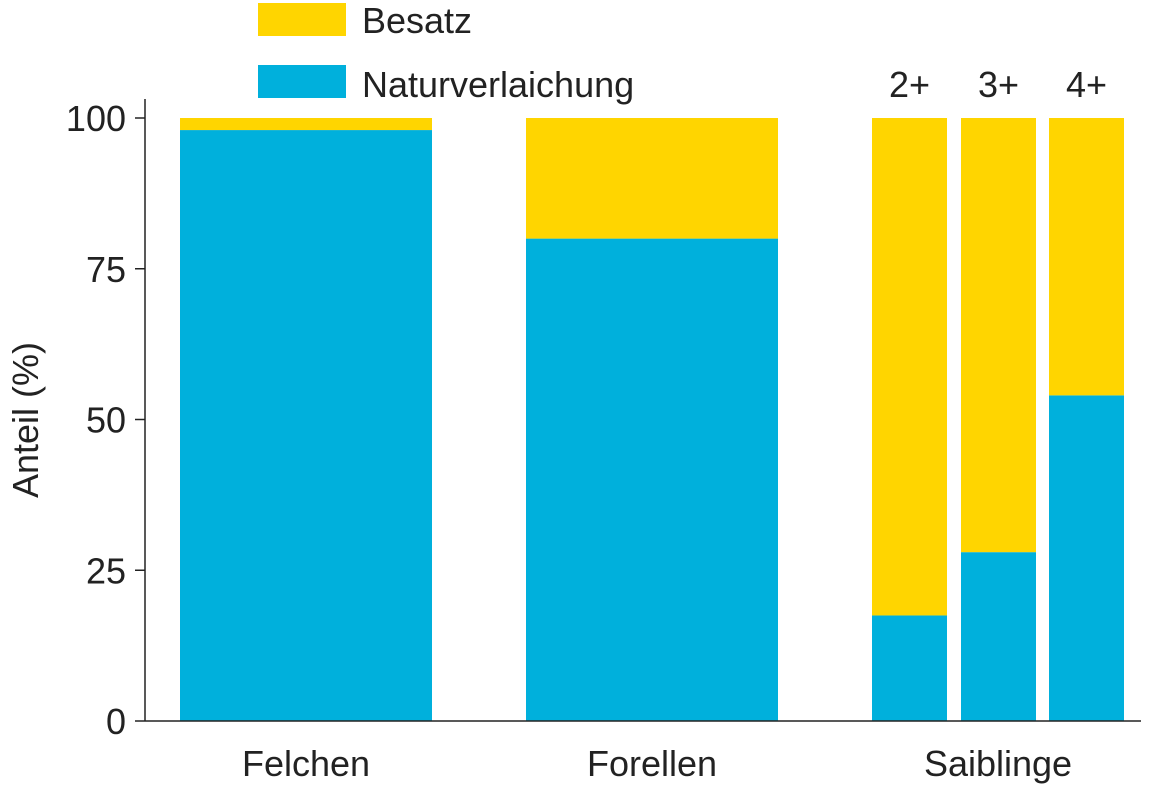 The image size is (1154, 788). Describe the element at coordinates (306, 763) in the screenshot. I see `x-label-felchen: Felchen` at that location.